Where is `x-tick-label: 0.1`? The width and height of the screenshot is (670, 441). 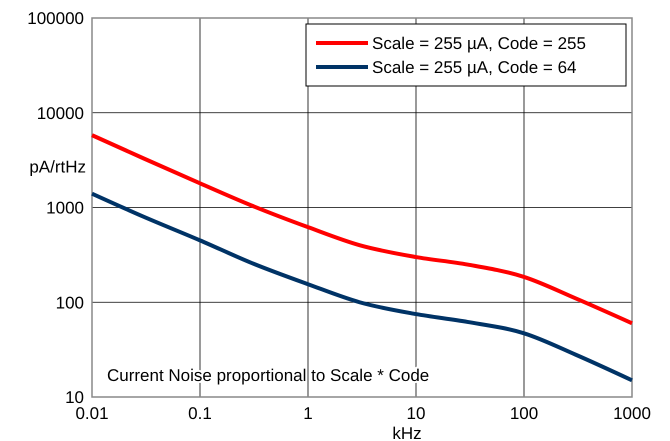
x-tick-label: 0.1 is located at coordinates (200, 413).